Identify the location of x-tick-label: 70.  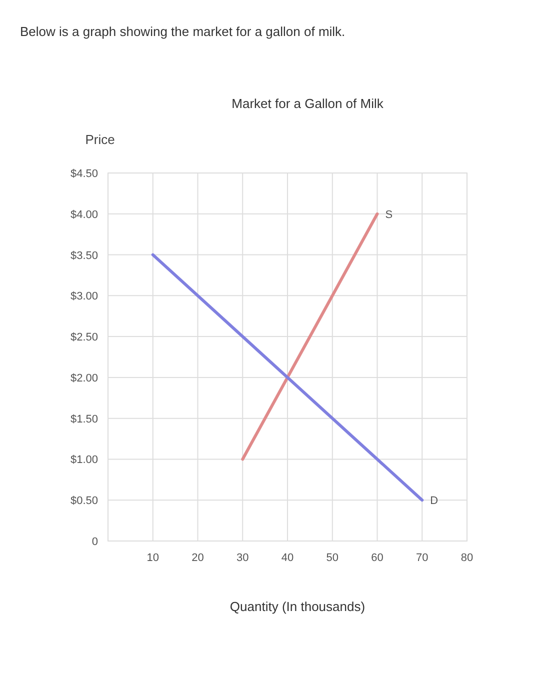
(422, 558).